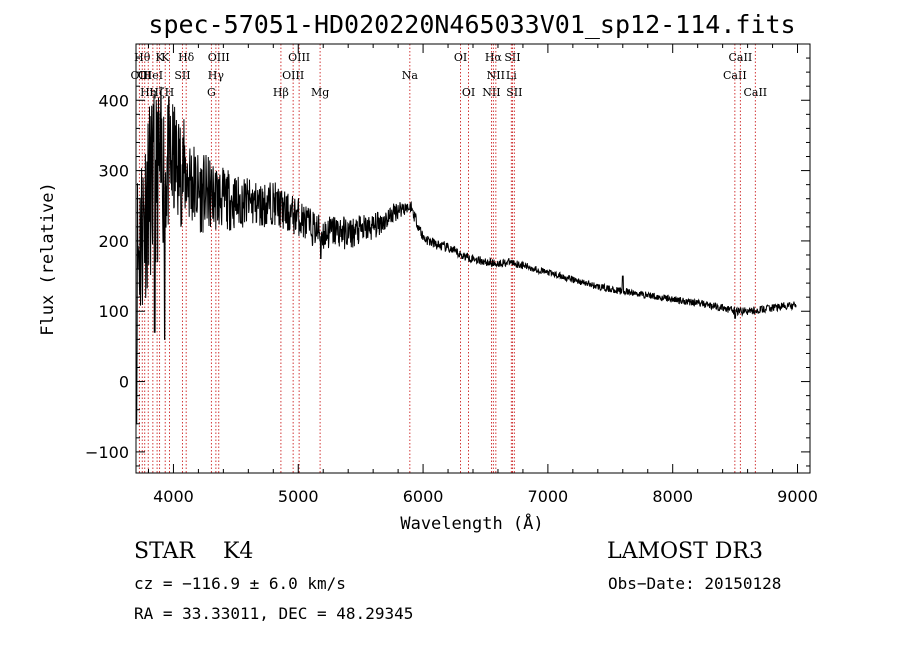 This screenshot has width=900, height=649. I want to click on line-marker-label-18: Na, so click(410, 75).